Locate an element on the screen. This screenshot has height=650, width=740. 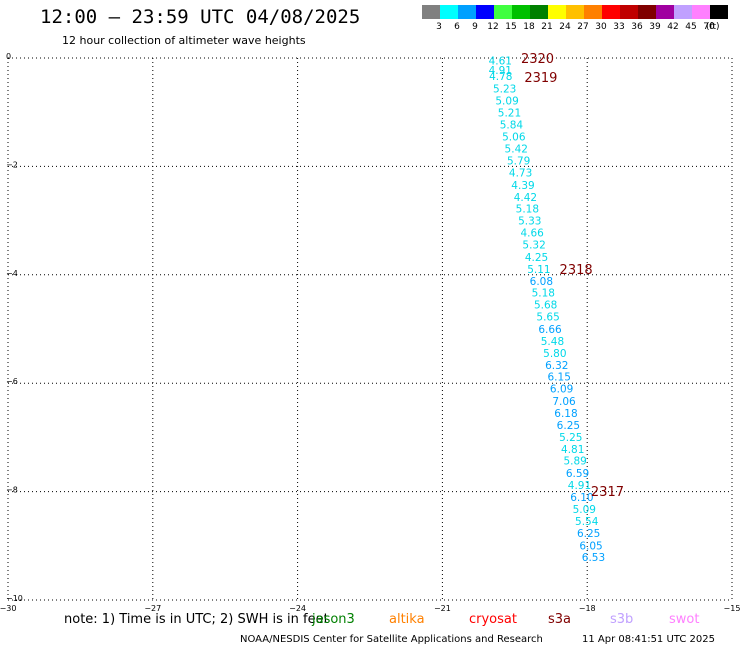
legend-label: 70 is located at coordinates (709, 27).